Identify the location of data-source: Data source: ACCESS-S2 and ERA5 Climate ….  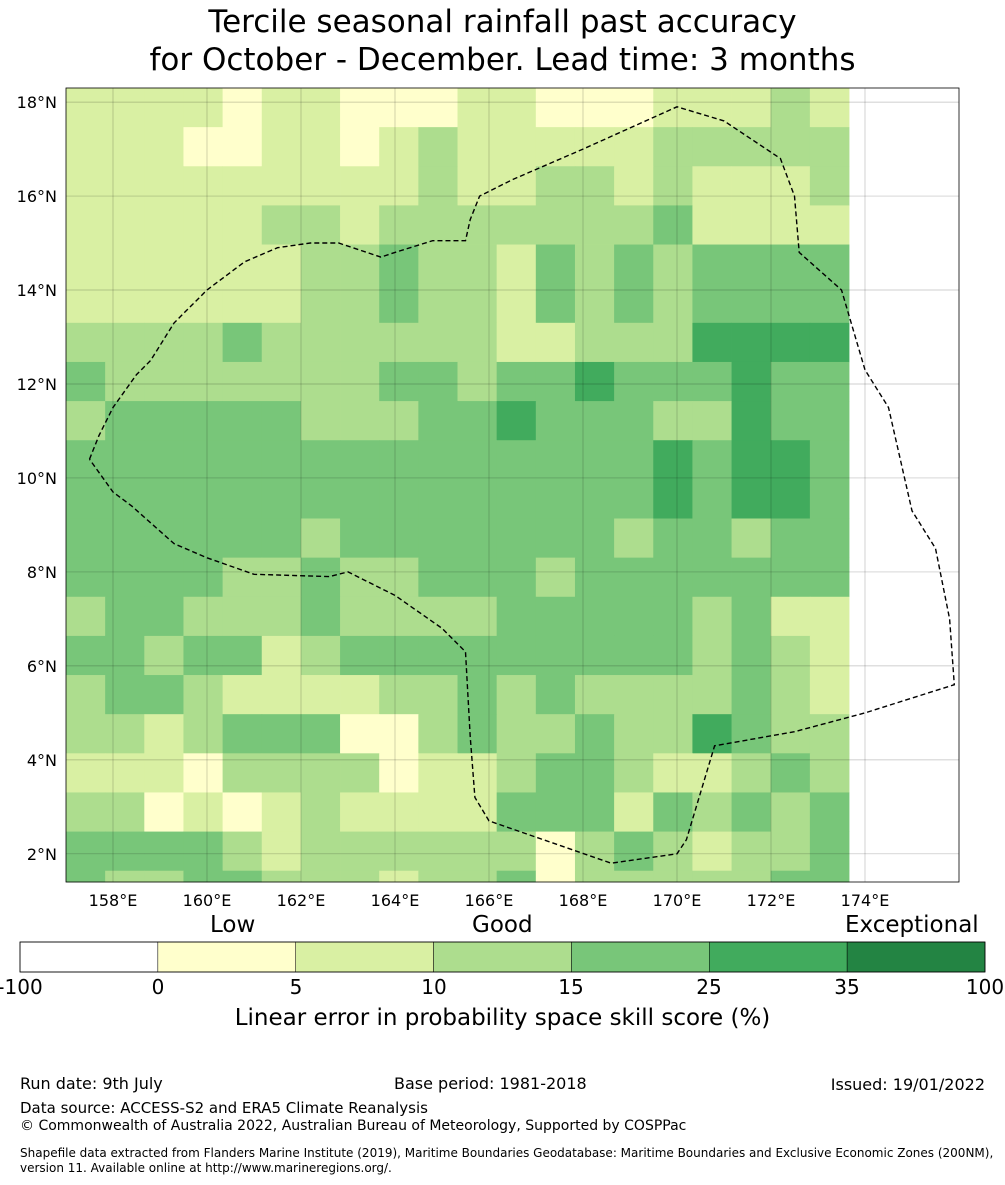
(224, 1108).